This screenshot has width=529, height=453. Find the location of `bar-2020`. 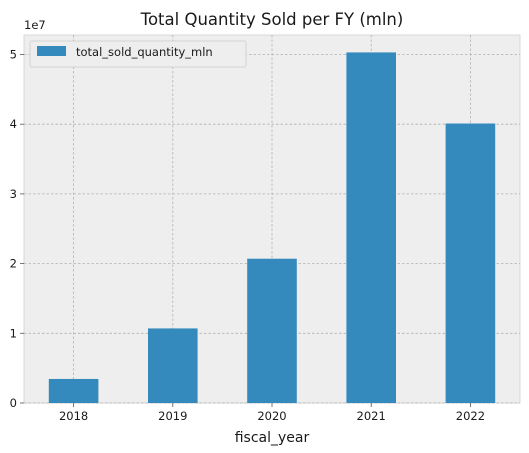

bar-2020 is located at coordinates (272, 330).